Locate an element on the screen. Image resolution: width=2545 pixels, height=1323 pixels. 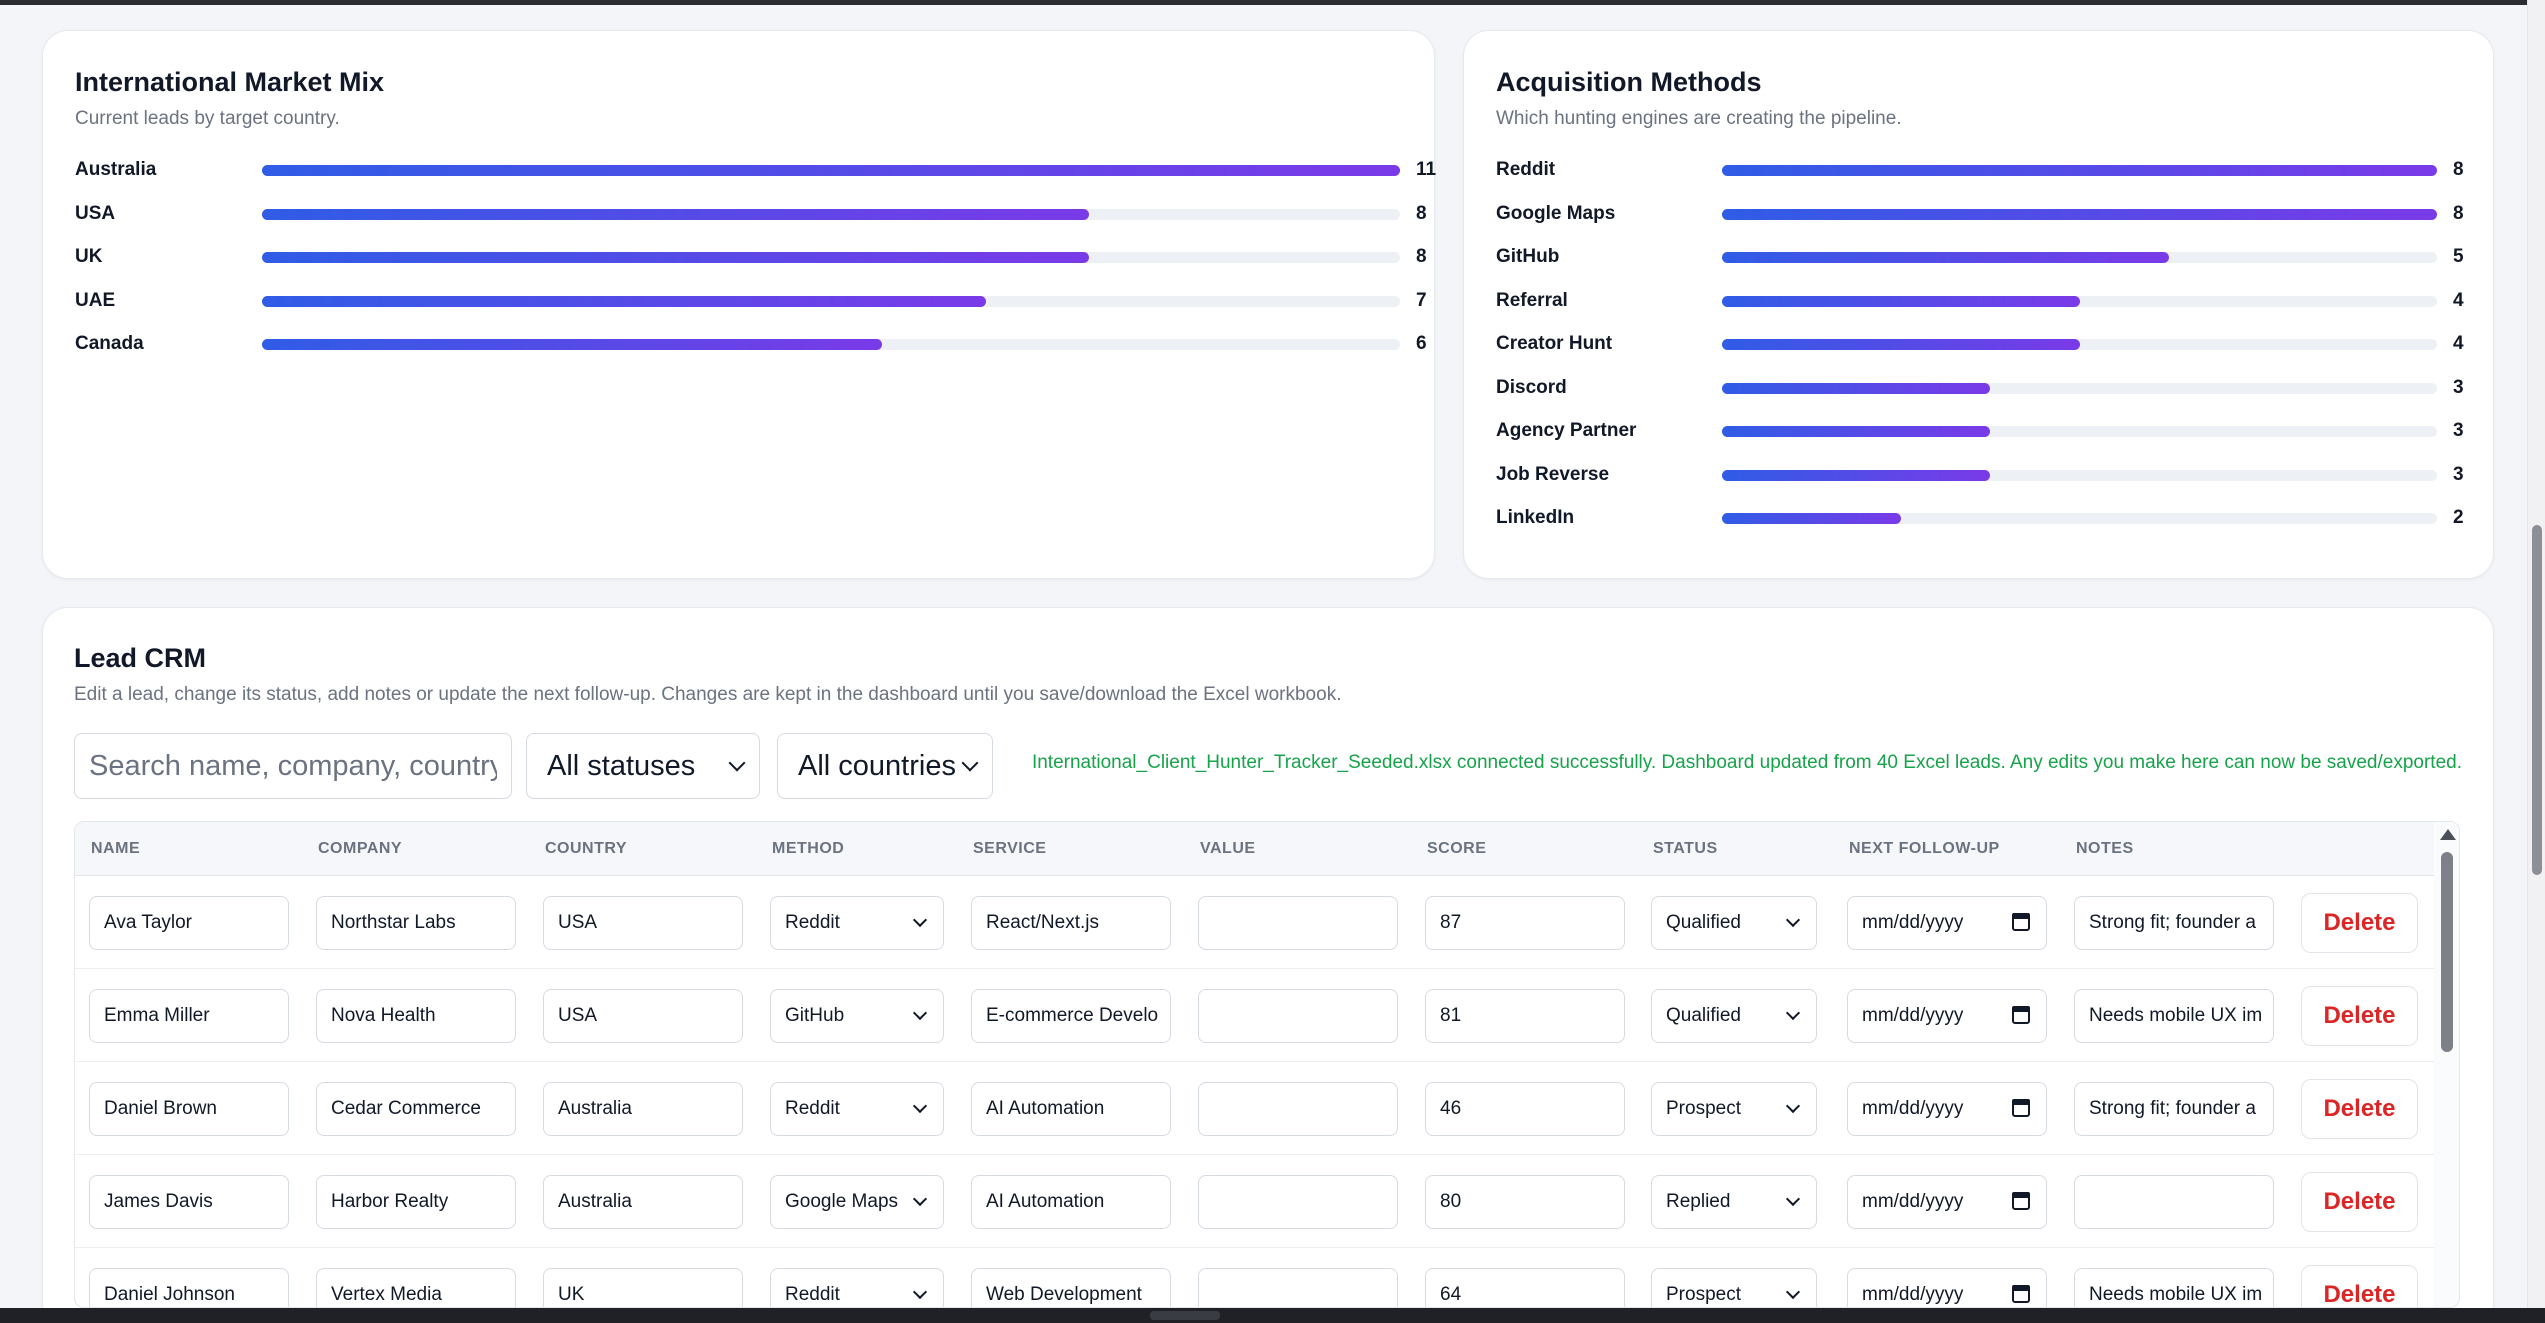
country-field: UK is located at coordinates (643, 1287).